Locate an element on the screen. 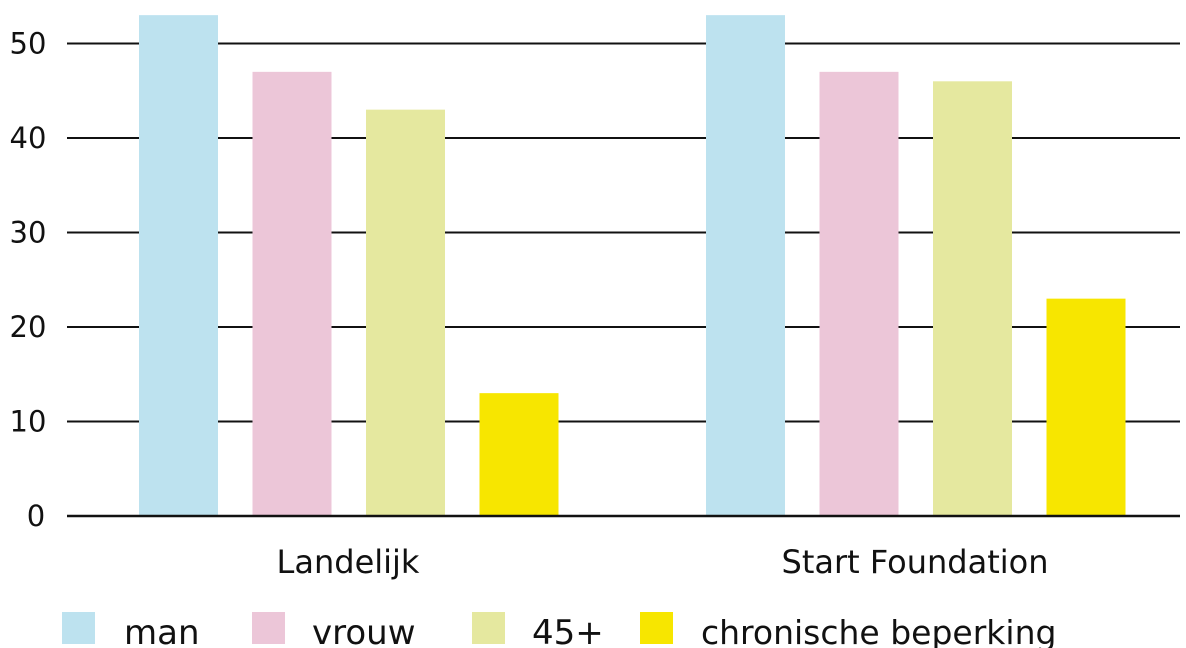  y-tick-label: 30 is located at coordinates (28, 233).